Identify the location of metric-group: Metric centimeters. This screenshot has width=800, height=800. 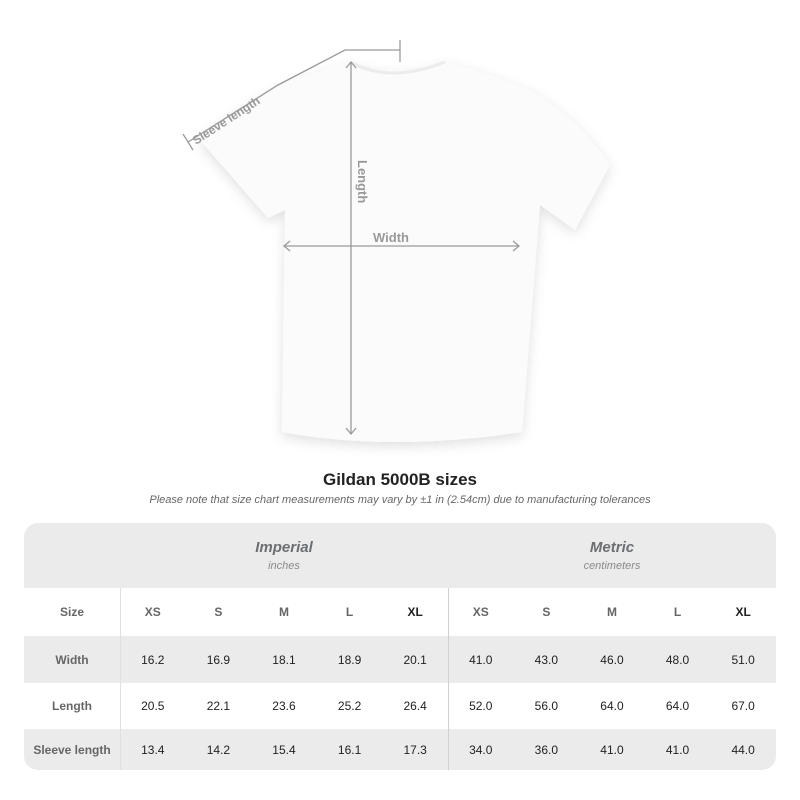
(612, 555).